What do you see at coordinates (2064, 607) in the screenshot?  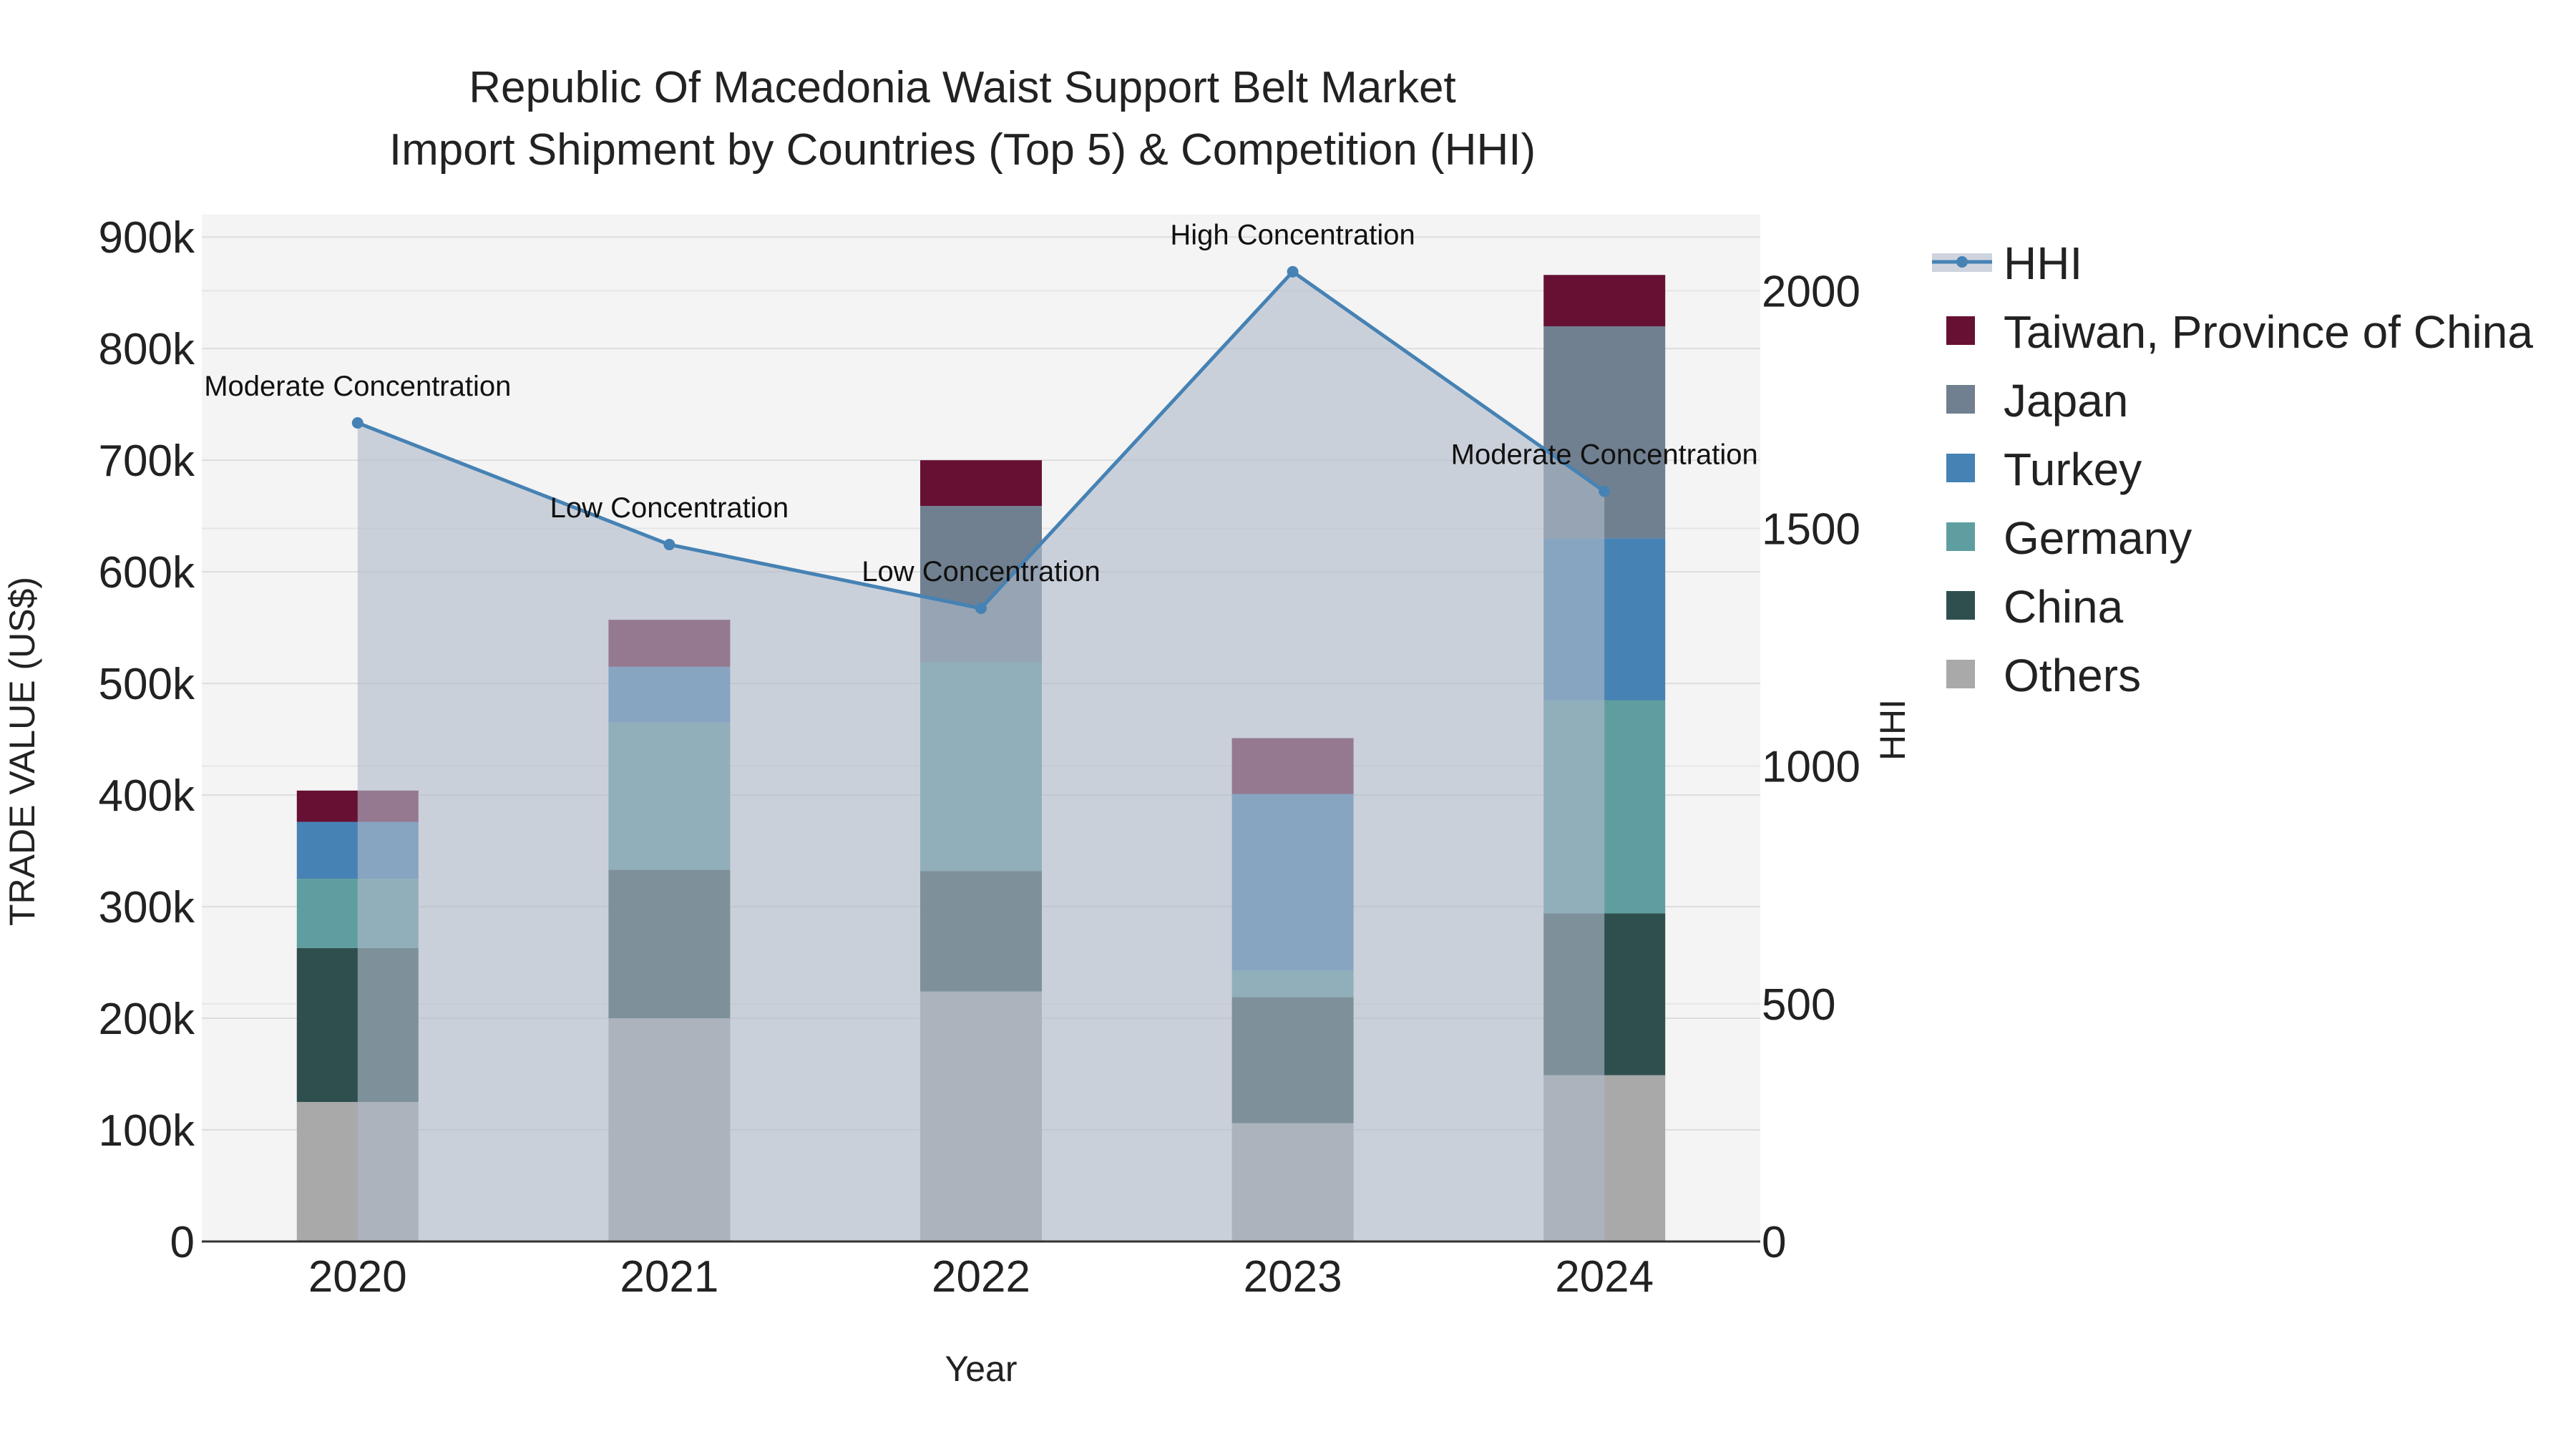 I see `legend-label: China` at bounding box center [2064, 607].